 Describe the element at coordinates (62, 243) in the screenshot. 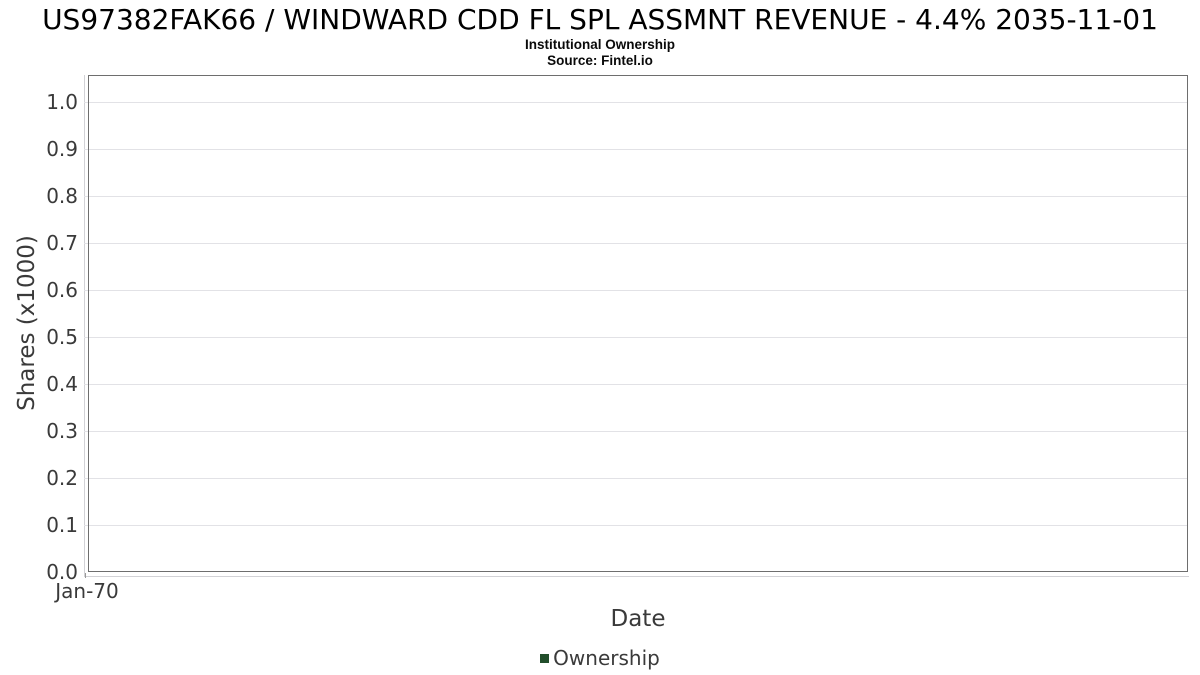

I see `y-tick-label: 0.7` at that location.